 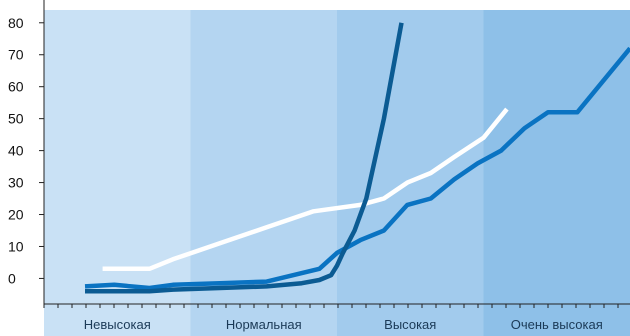 What do you see at coordinates (16, 87) in the screenshot?
I see `y-tick-label: 60` at bounding box center [16, 87].